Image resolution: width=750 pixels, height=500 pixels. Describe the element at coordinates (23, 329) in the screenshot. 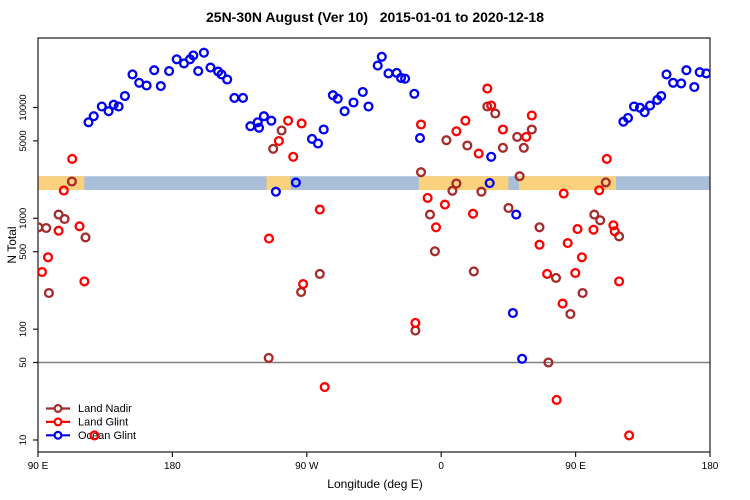

I see `y-tick-label: 100` at that location.